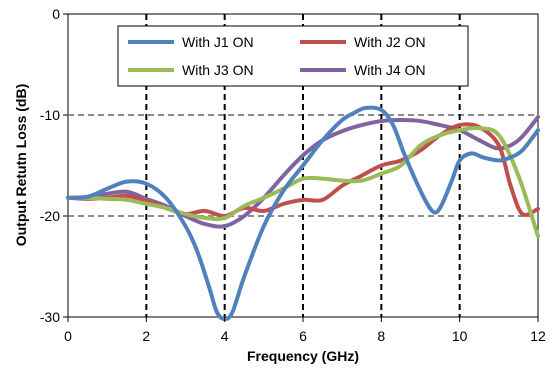 The width and height of the screenshot is (557, 370). What do you see at coordinates (303, 356) in the screenshot?
I see `x-axis-title: Frequency (GHz)` at bounding box center [303, 356].